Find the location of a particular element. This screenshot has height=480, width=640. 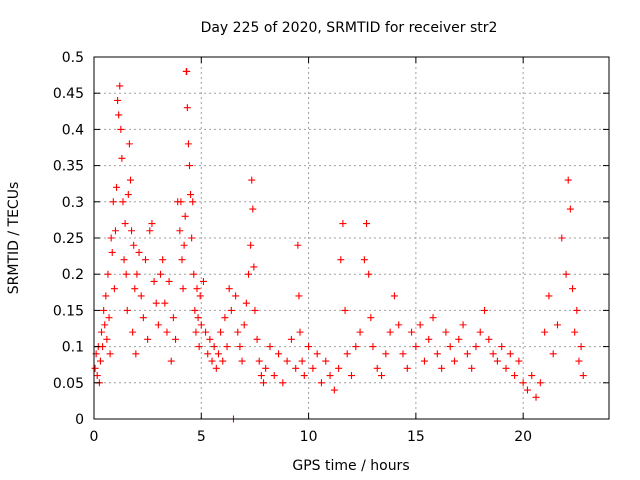

x-tick-label: 10 is located at coordinates (309, 437).